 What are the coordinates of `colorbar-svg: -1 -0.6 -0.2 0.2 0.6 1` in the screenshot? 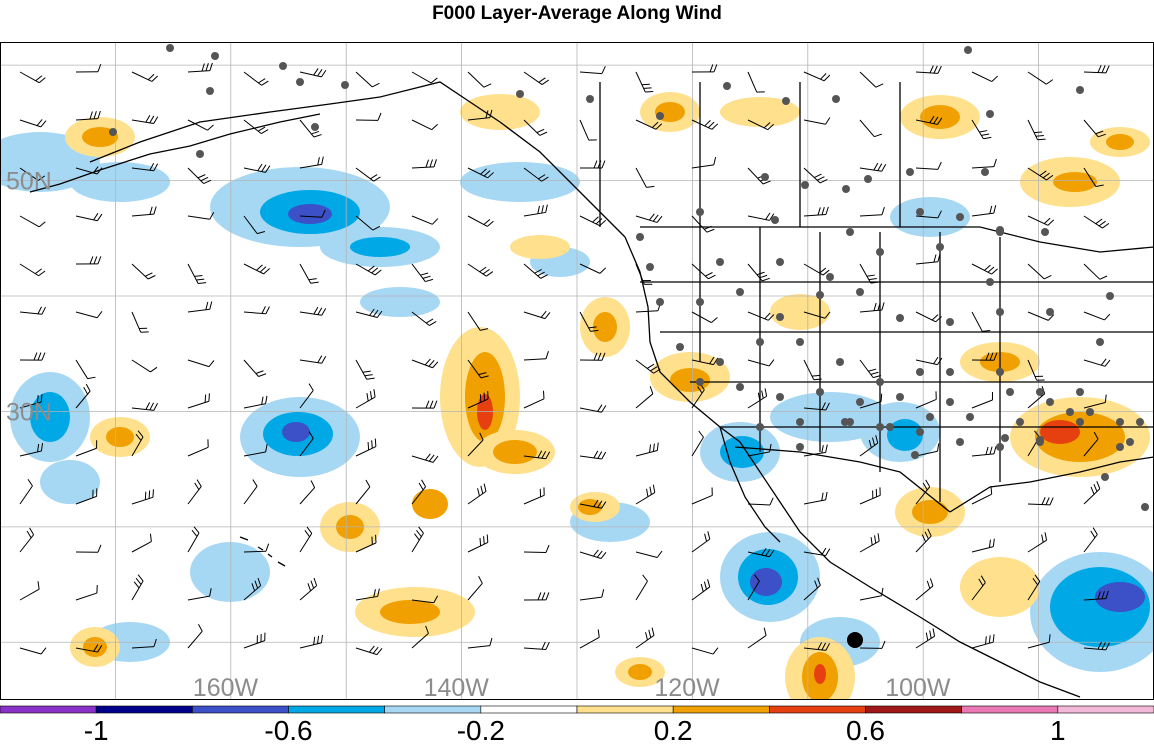 It's located at (577, 724).